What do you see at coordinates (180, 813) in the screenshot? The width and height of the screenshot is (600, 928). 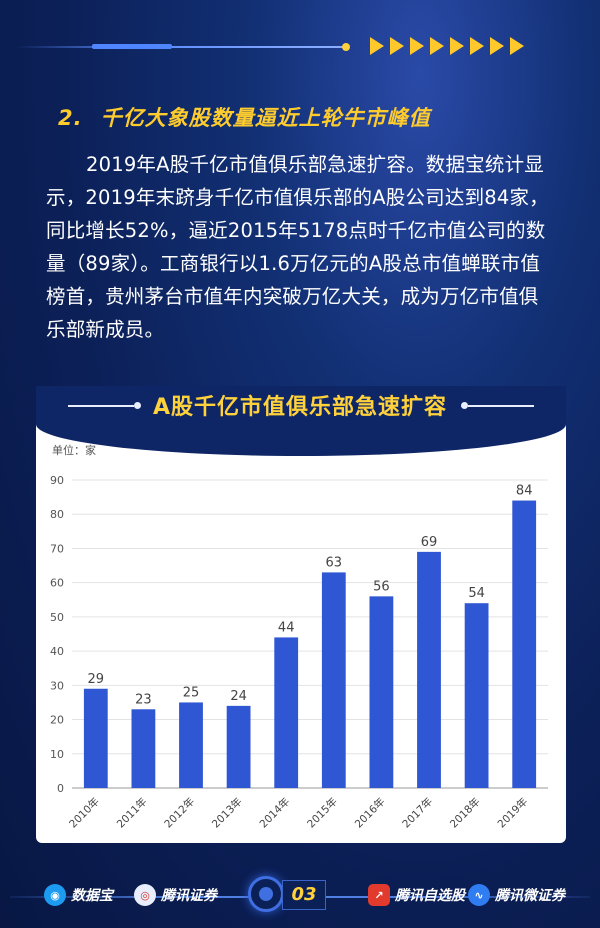 I see `x-tick-label: 2012年` at bounding box center [180, 813].